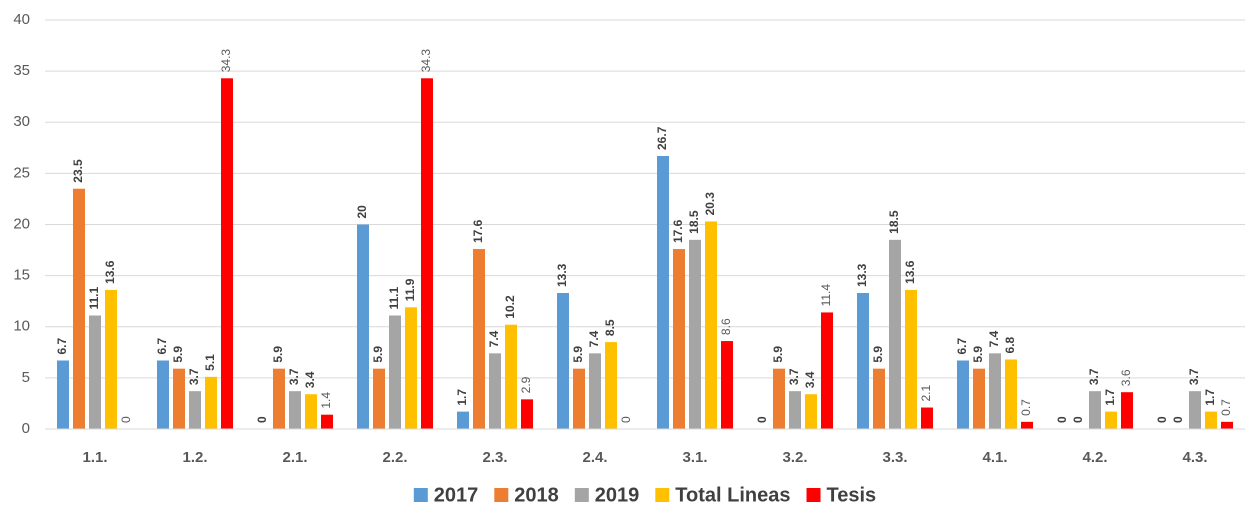  Describe the element at coordinates (326, 400) in the screenshot. I see `data-label: 1.4` at that location.